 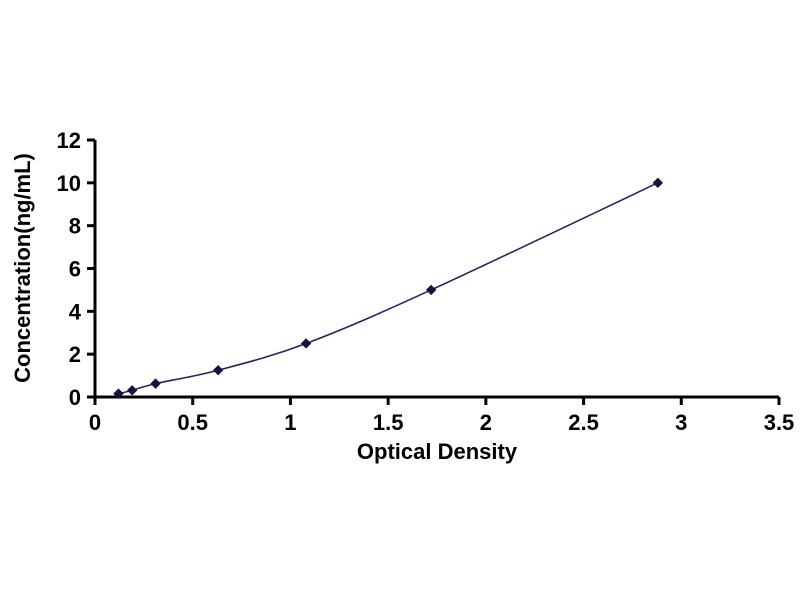 What do you see at coordinates (69, 140) in the screenshot?
I see `y-tick-label: 12` at bounding box center [69, 140].